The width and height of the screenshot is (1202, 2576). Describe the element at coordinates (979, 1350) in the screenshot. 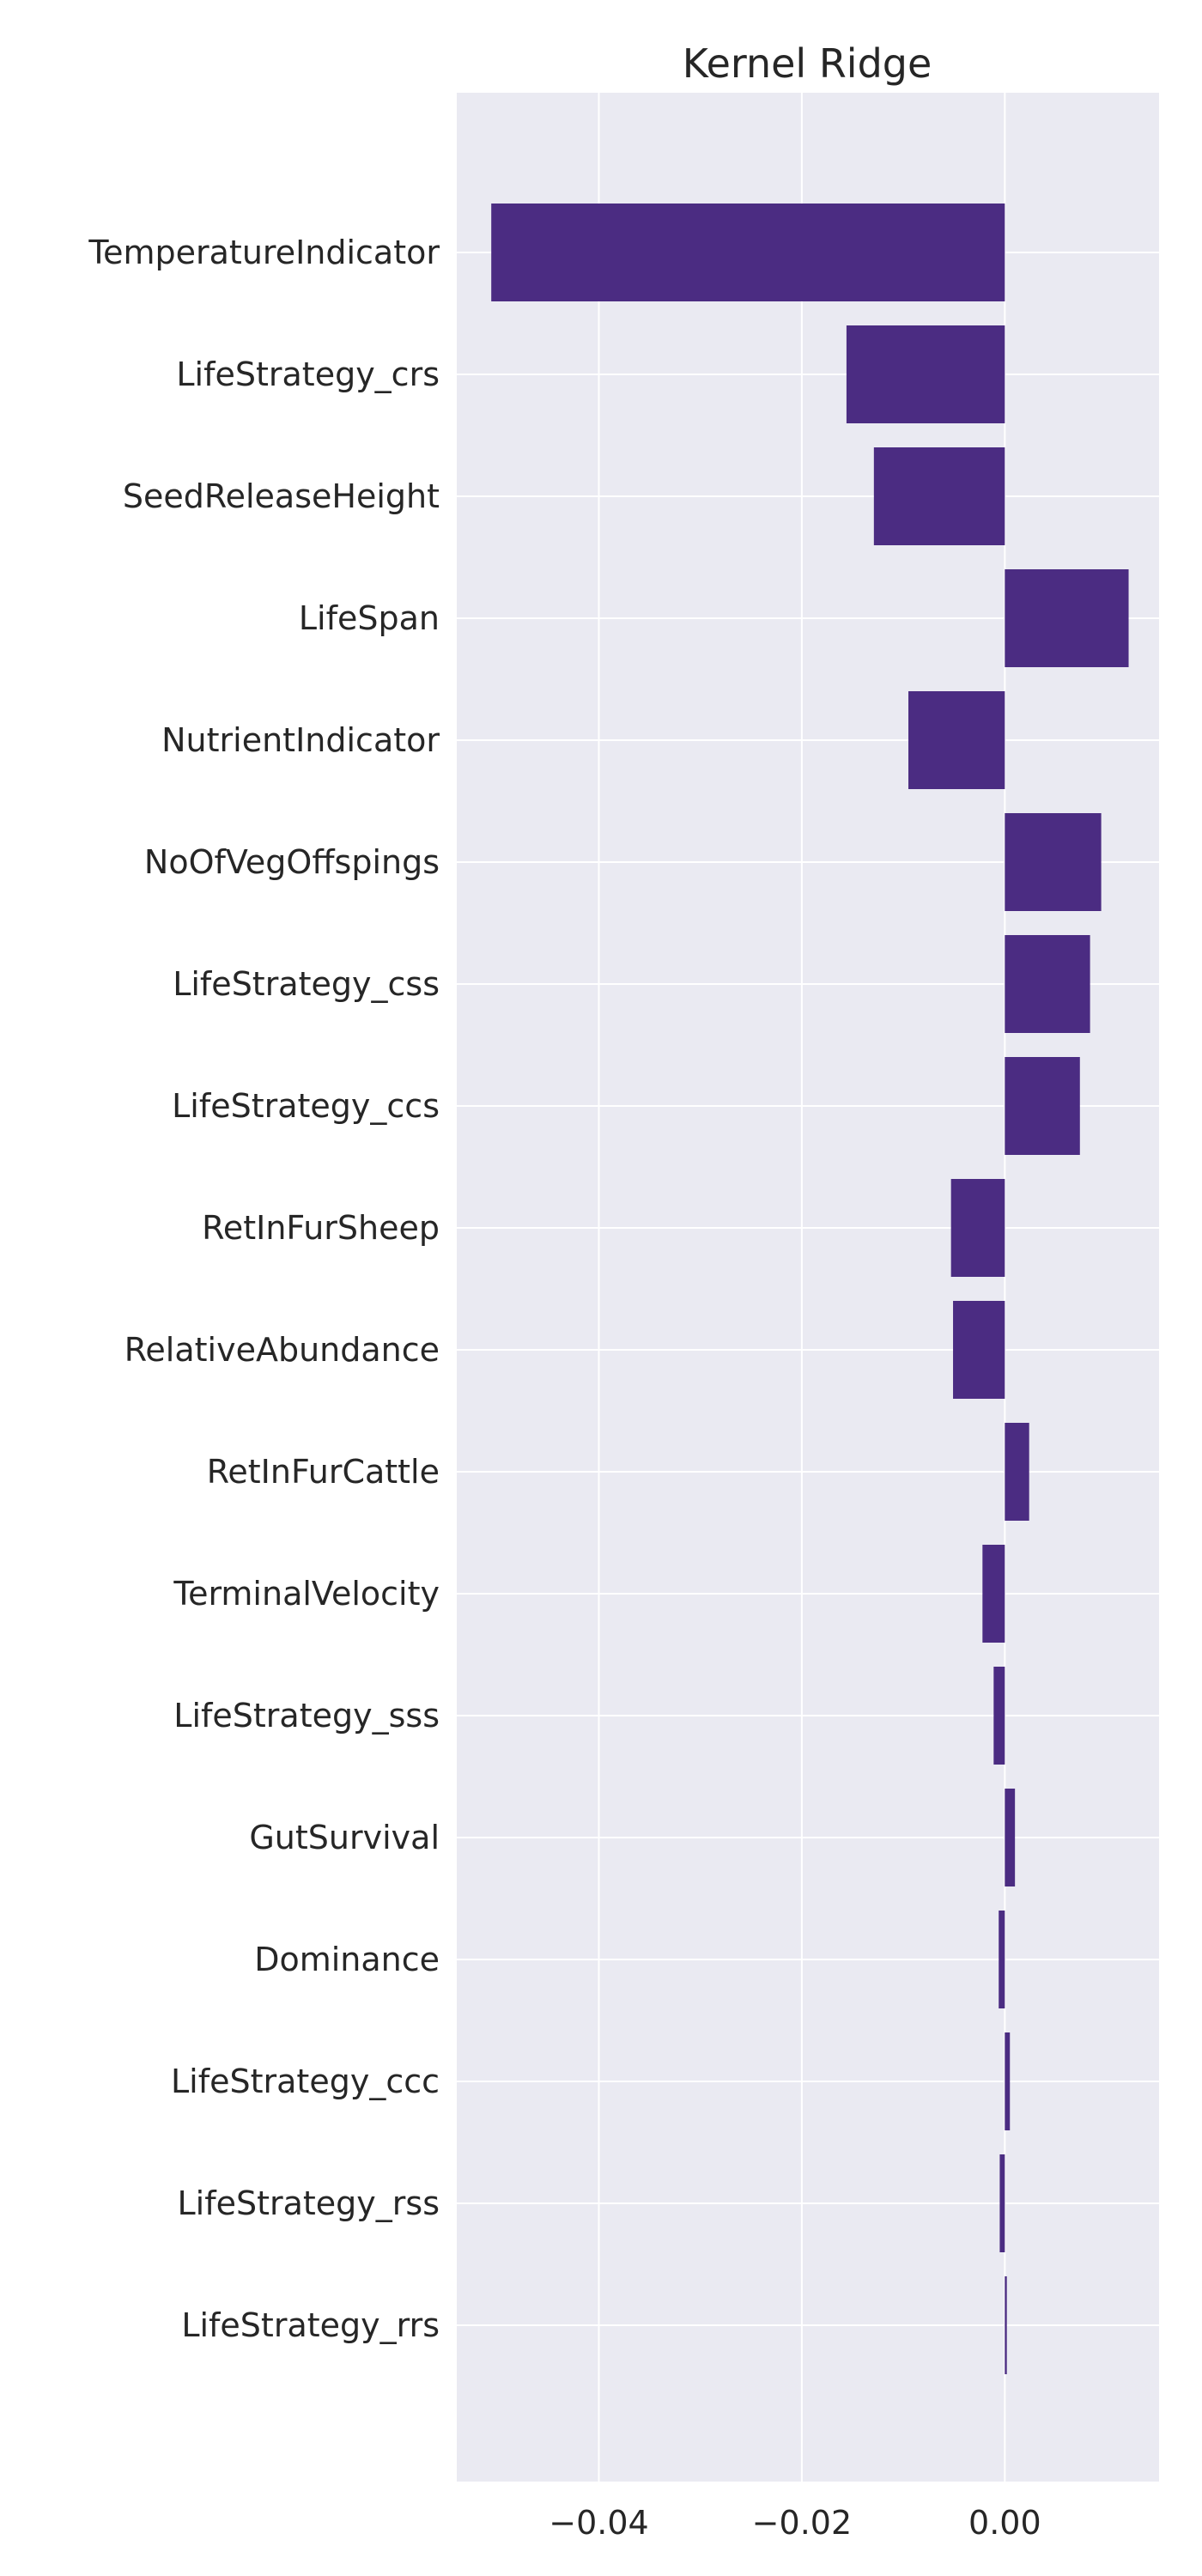

I see `bar-relativeabundance` at that location.